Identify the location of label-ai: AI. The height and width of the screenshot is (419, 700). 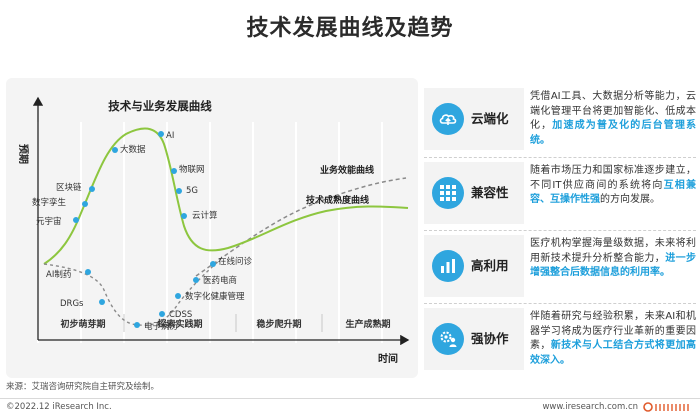
(170, 136).